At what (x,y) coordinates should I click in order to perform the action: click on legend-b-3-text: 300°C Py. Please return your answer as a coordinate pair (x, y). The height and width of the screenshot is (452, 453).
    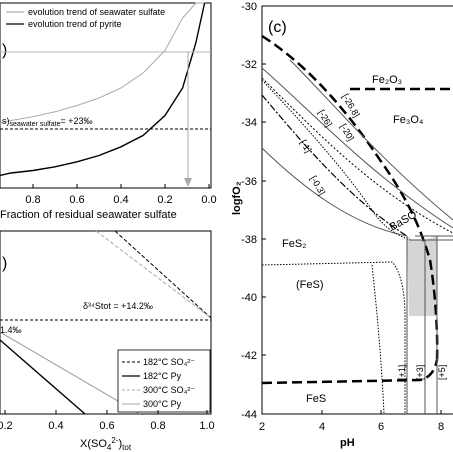
    Looking at the image, I should click on (162, 404).